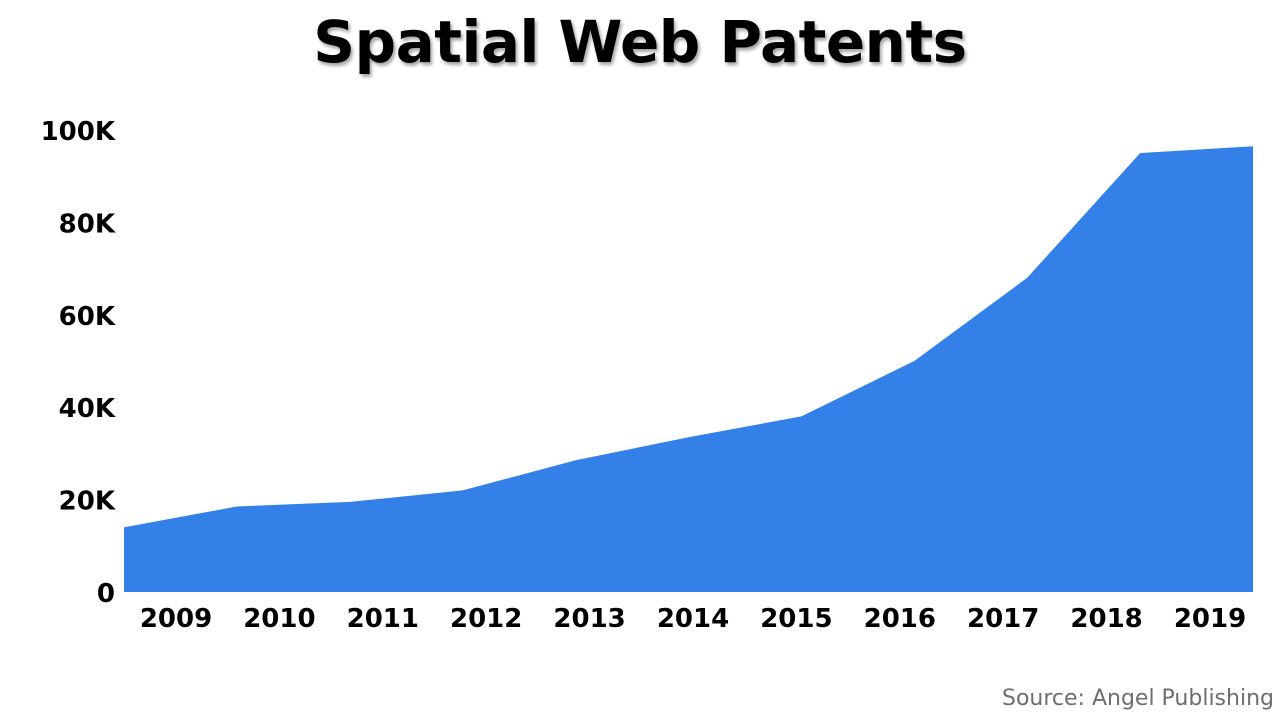 The width and height of the screenshot is (1280, 720). What do you see at coordinates (176, 619) in the screenshot?
I see `x-tick-label: 2009` at bounding box center [176, 619].